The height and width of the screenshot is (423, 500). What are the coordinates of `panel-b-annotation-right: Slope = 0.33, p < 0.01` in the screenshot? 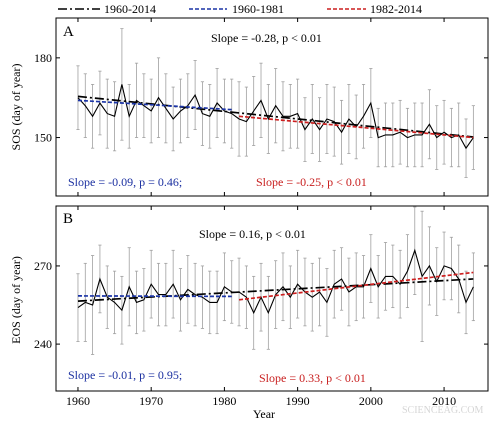 It's located at (312, 378).